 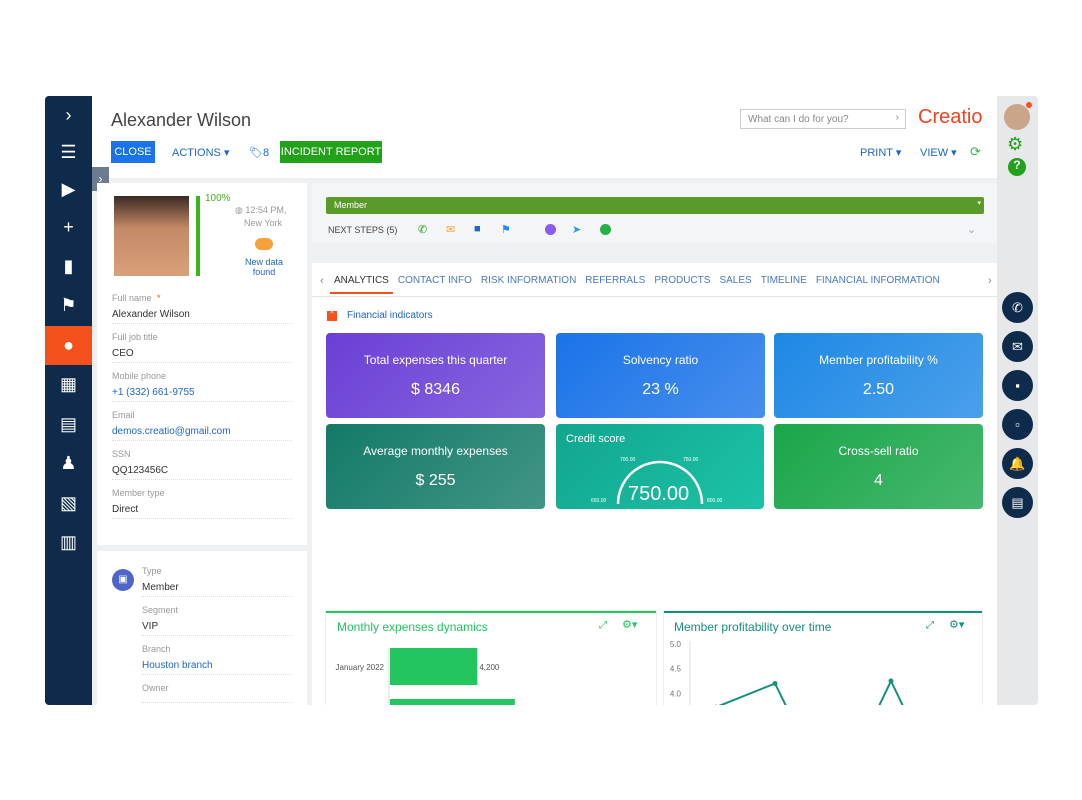 What do you see at coordinates (1017, 117) in the screenshot?
I see `user-avatar` at bounding box center [1017, 117].